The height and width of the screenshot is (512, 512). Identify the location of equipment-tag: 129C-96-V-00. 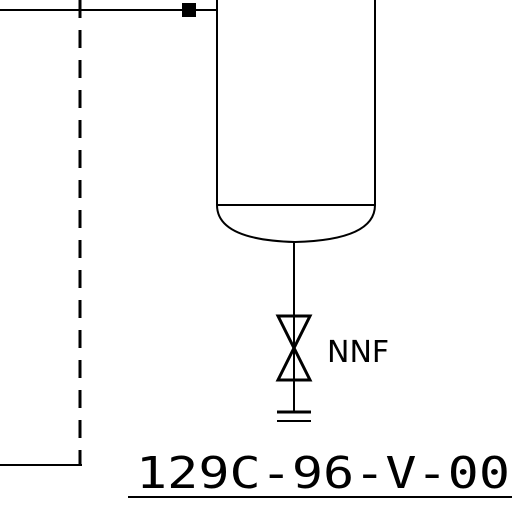
(323, 473).